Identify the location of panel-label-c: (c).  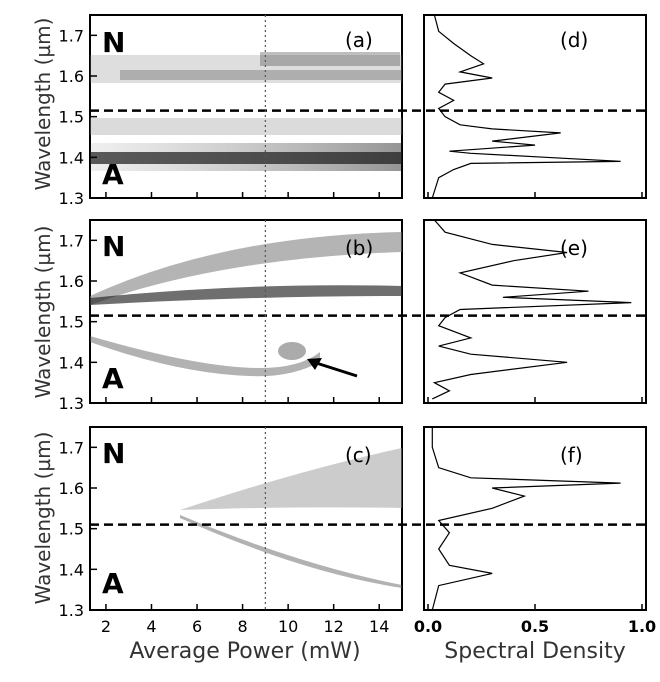
(358, 455).